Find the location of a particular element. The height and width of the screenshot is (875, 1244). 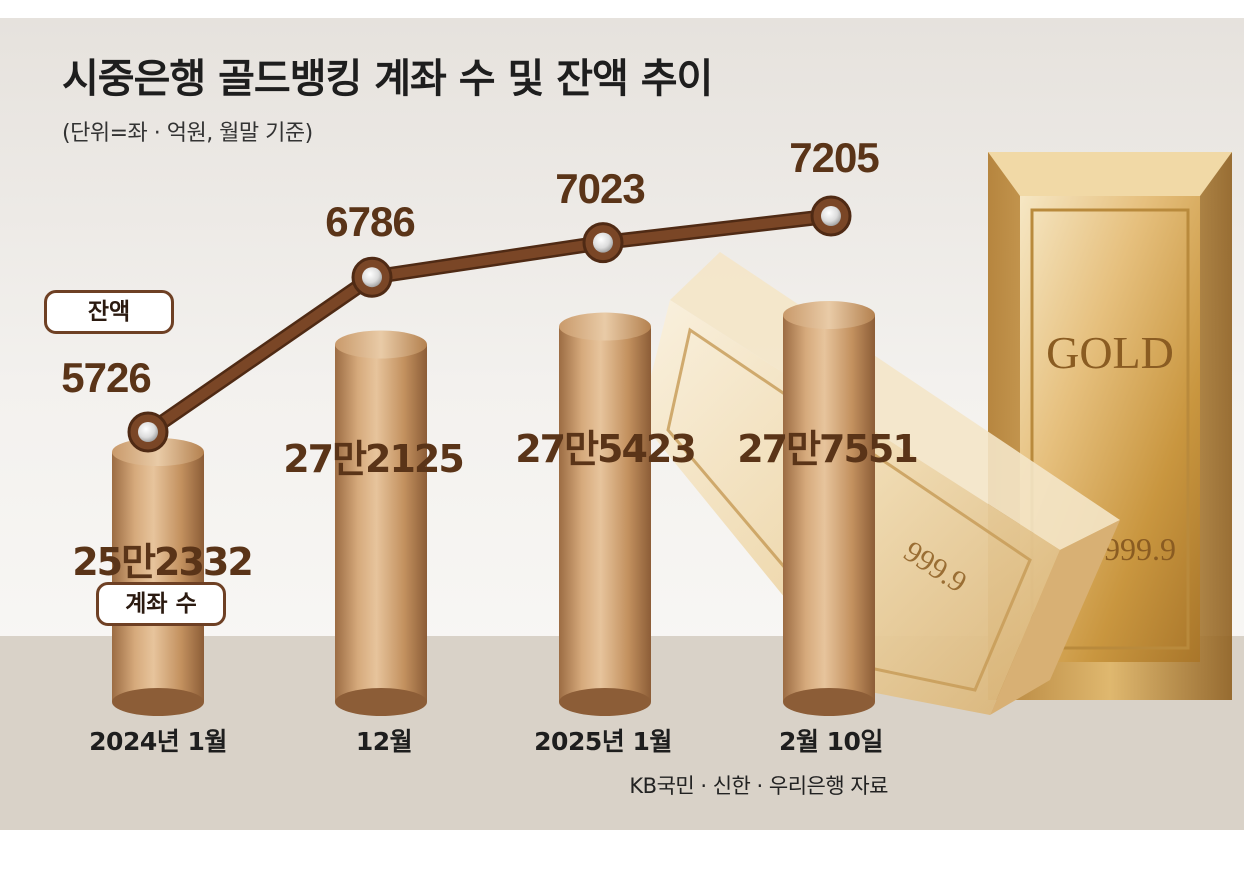

chart-title: 시중은행 골드뱅킹 계좌 수 및 잔액 추이 is located at coordinates (387, 79).